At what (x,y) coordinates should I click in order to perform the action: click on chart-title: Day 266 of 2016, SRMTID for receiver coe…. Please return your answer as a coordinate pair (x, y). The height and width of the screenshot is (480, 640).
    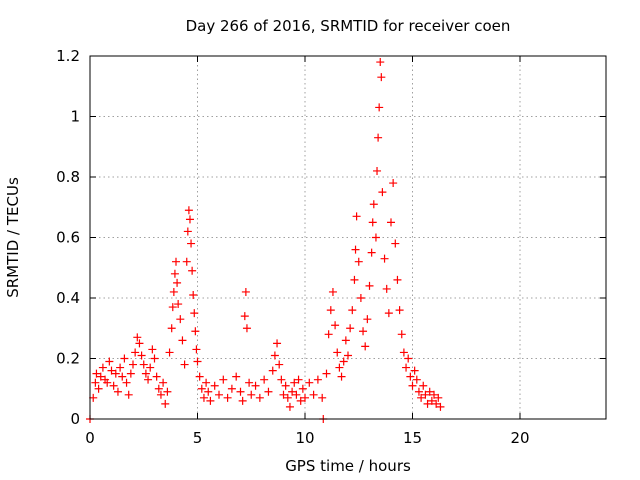
    Looking at the image, I should click on (348, 26).